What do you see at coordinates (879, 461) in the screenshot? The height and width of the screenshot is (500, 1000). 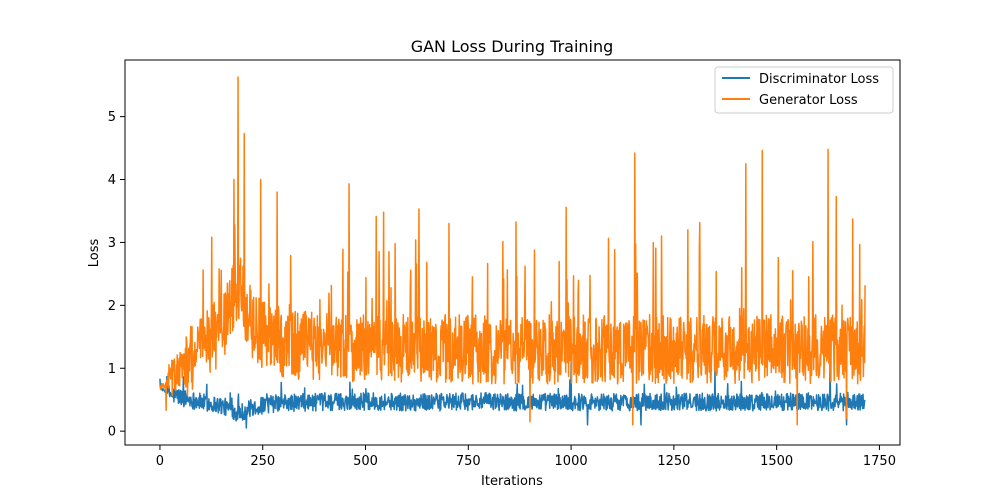 I see `x-tick-label: 1750` at bounding box center [879, 461].